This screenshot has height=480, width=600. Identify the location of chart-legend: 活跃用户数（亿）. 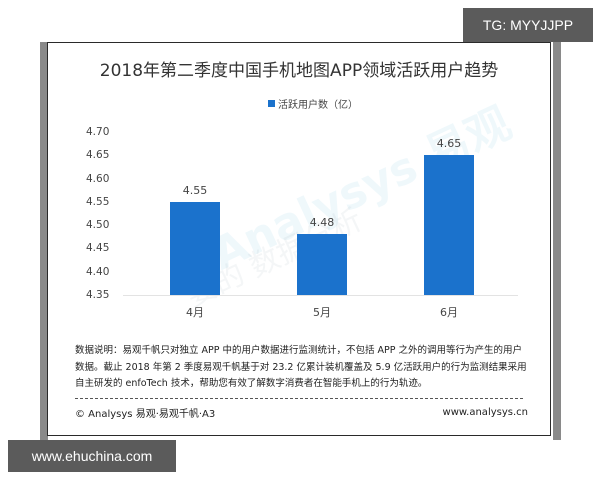
(313, 103).